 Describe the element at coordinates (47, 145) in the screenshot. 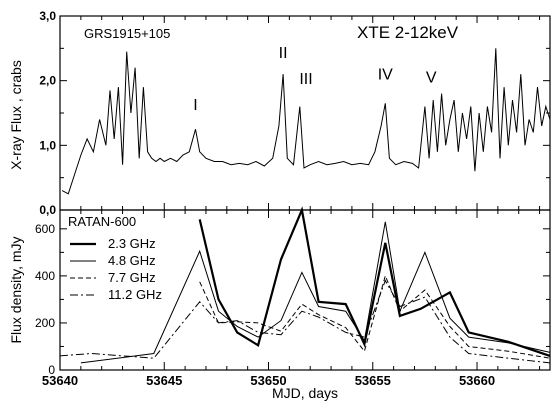

I see `xray-y-tick-label: 1,0` at that location.